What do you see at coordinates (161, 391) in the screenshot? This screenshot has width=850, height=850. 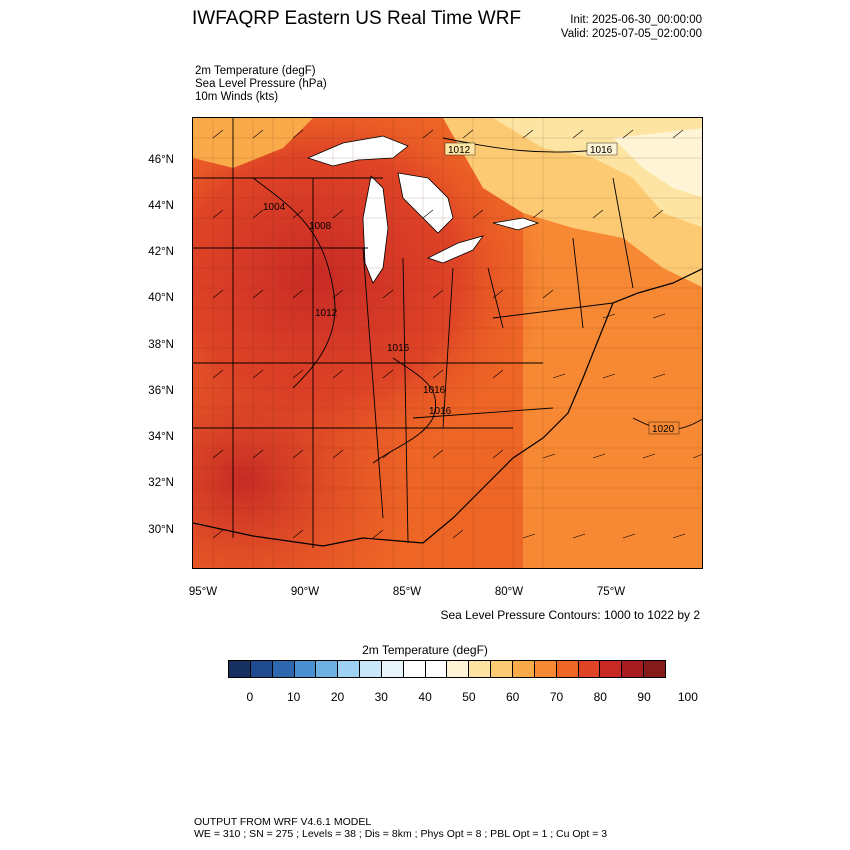 I see `lat-label-36: 36°N` at bounding box center [161, 391].